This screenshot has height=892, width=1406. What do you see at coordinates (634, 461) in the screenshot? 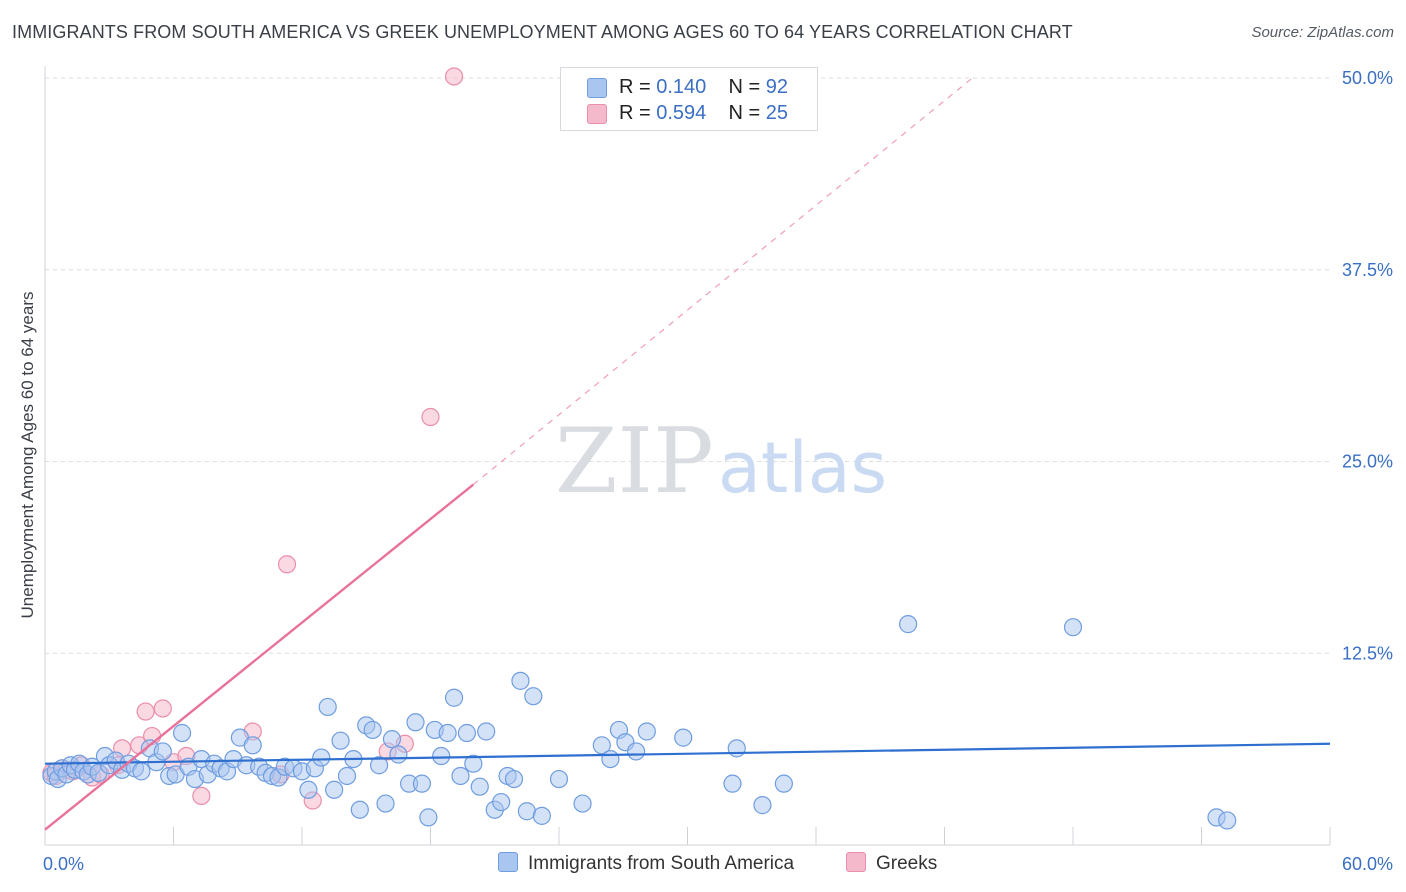
I see `watermark-zip: ZIP` at bounding box center [634, 461].